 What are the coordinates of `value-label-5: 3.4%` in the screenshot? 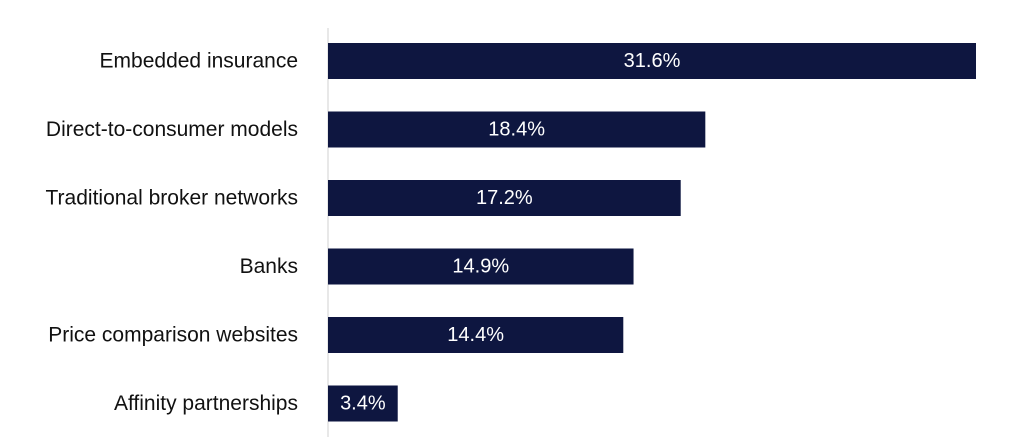 It's located at (363, 404).